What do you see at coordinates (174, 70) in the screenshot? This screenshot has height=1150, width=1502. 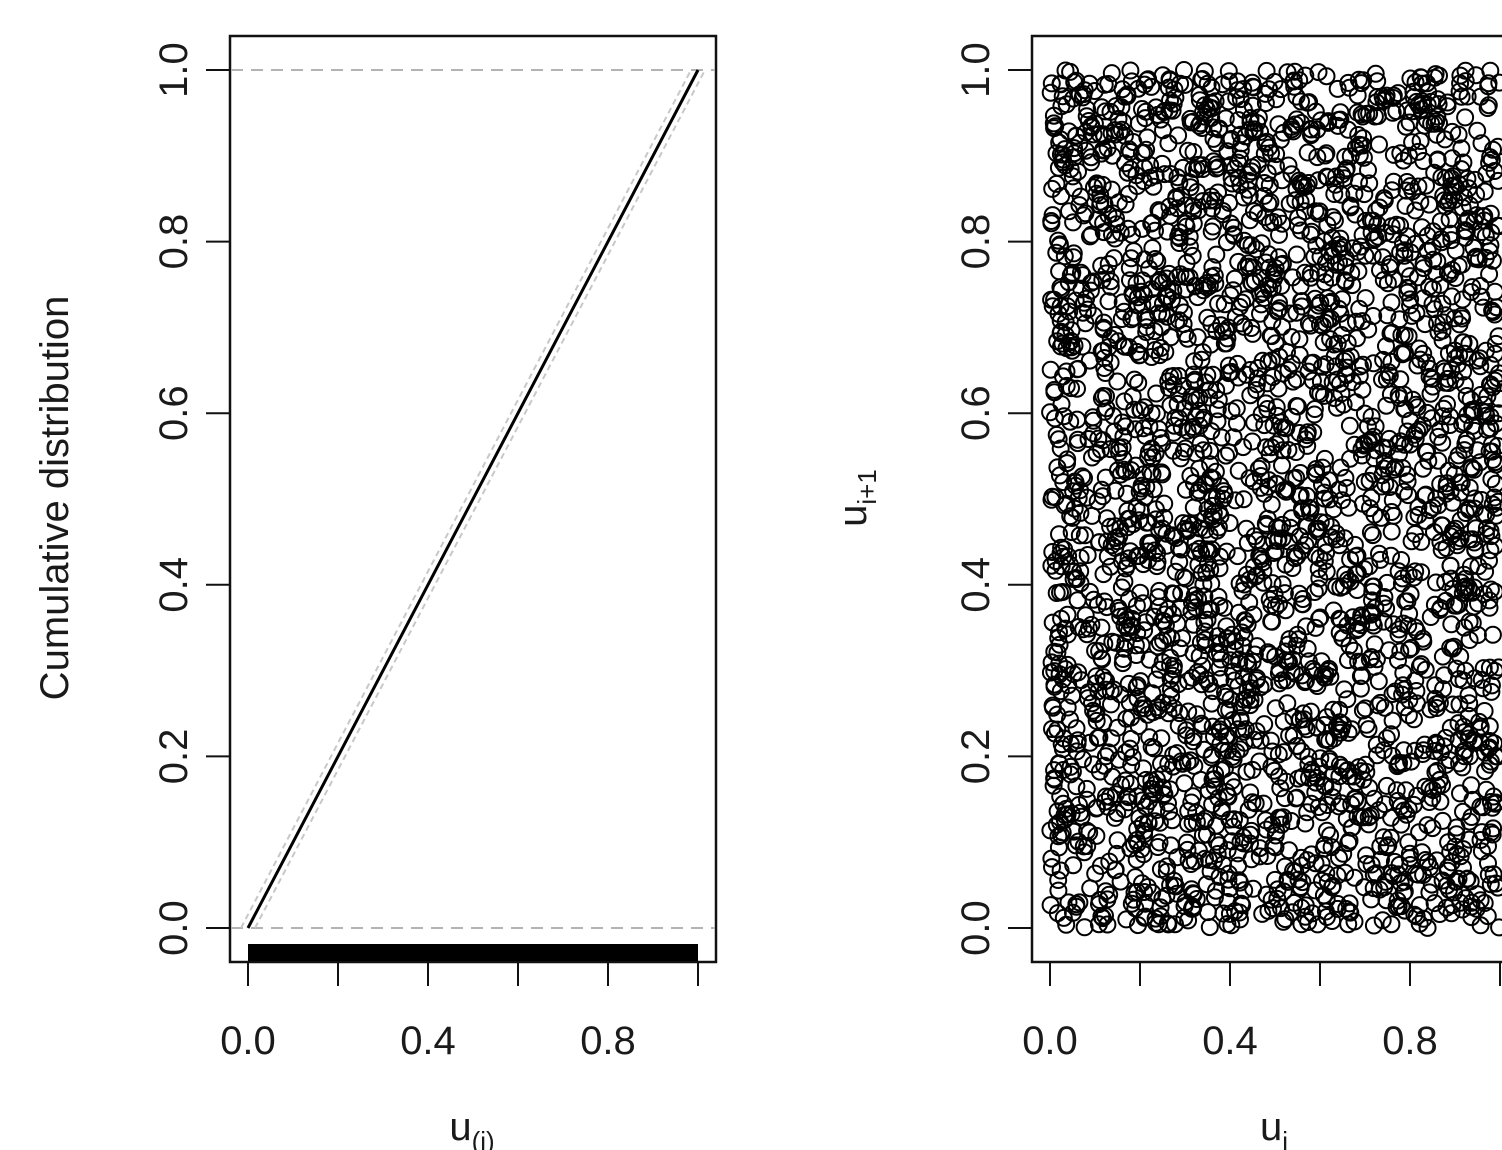 I see `left-y-tick-label: 1.0` at bounding box center [174, 70].